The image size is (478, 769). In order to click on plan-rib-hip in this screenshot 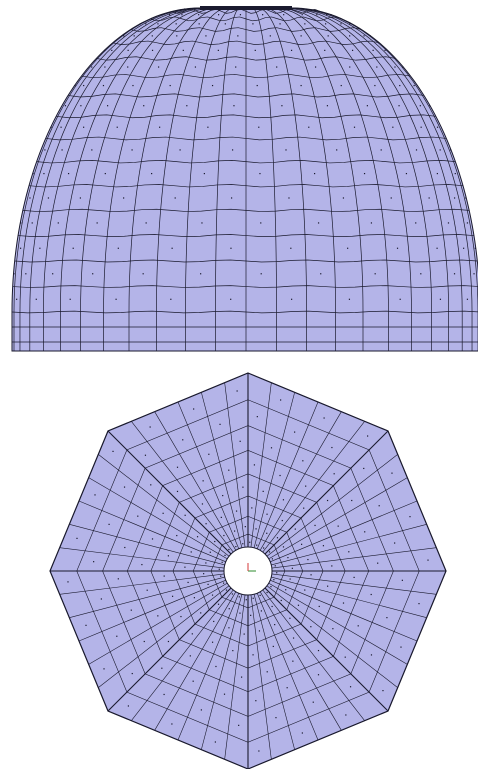, I will do `click(169, 649)`.